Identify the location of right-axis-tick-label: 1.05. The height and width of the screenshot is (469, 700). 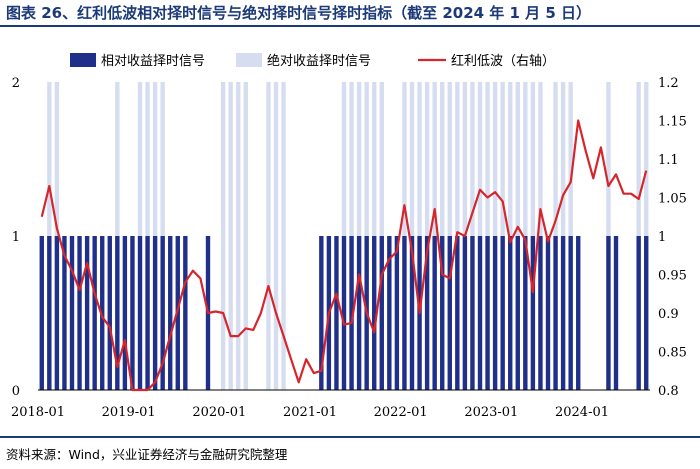
(672, 199).